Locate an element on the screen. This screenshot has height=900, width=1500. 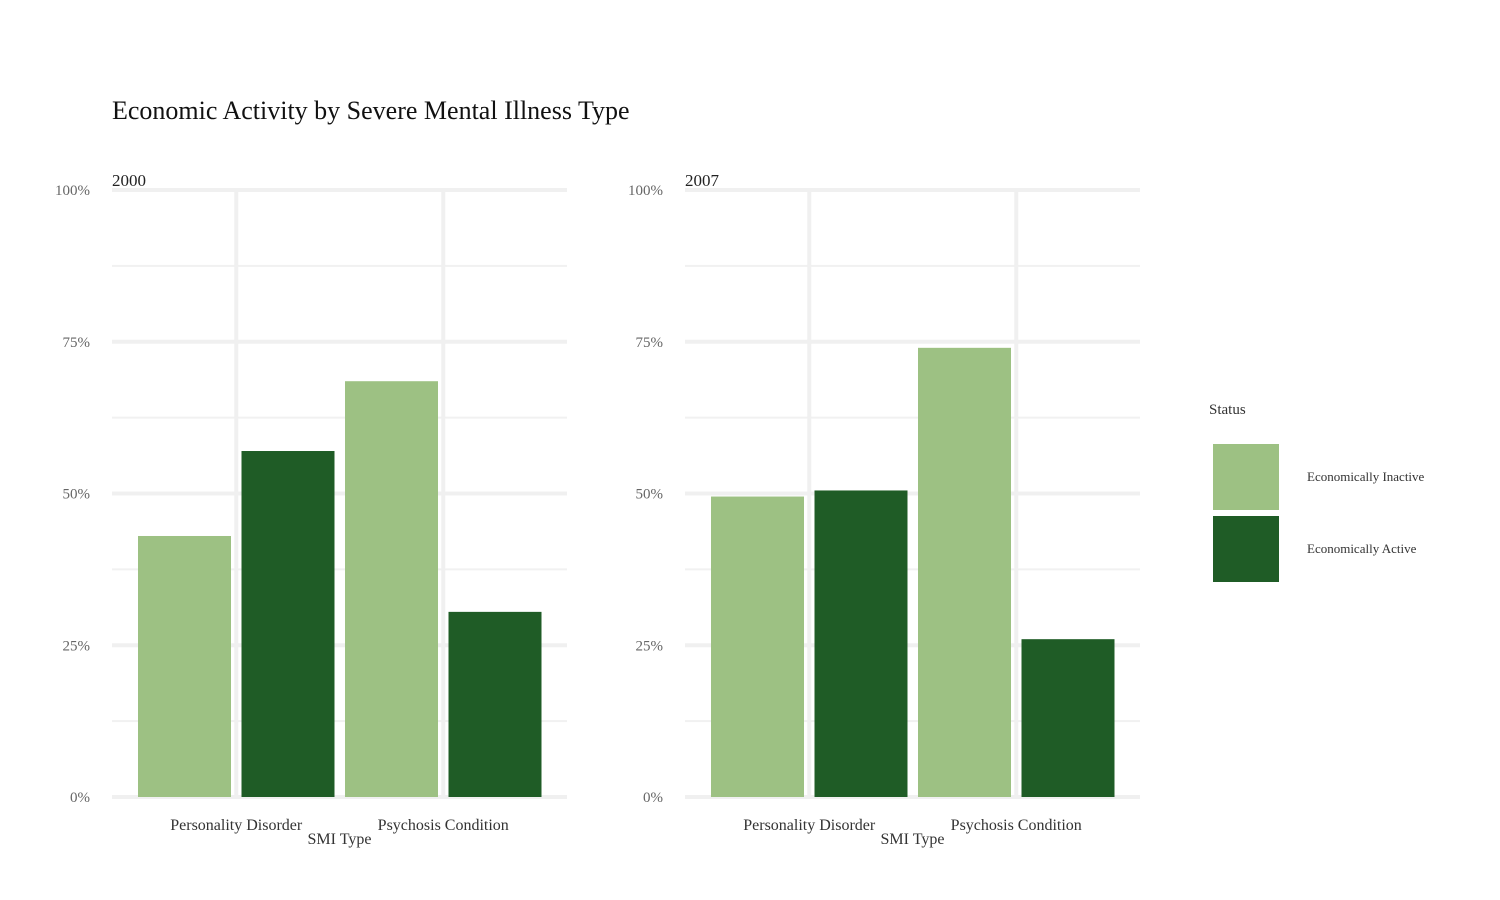
bar-2000-personality-disorder-economically-inactive is located at coordinates (184, 666).